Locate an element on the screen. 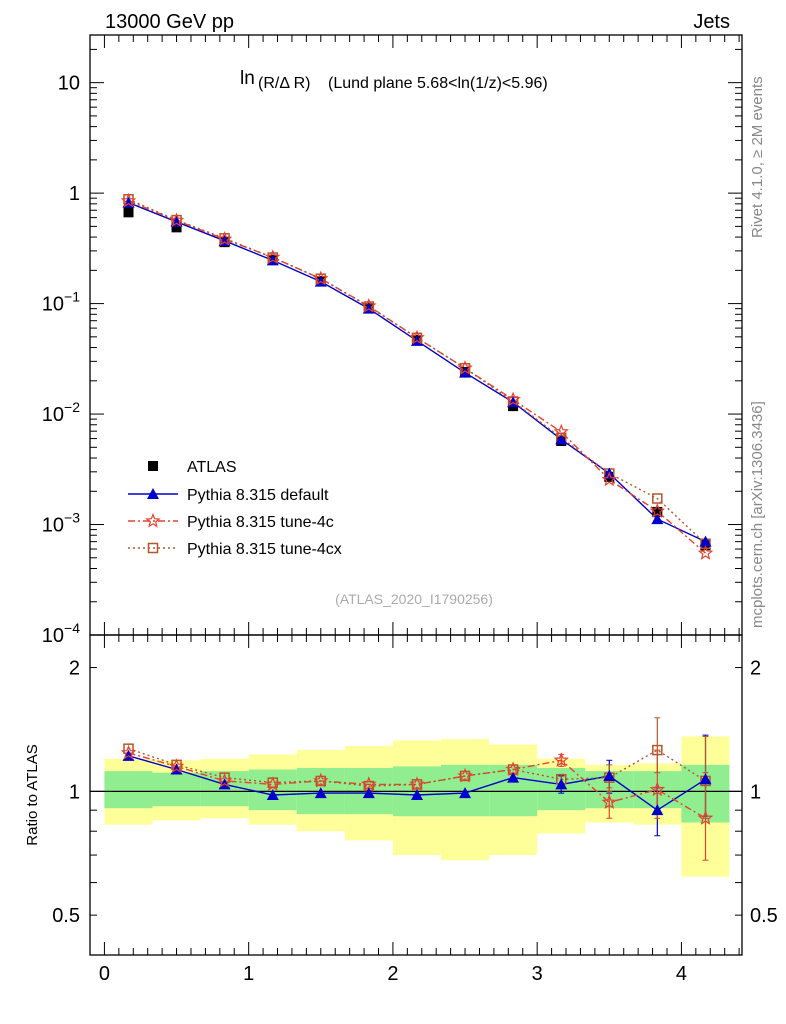 This screenshot has height=1024, width=786. legend-label-atlas: ATLAS is located at coordinates (212, 467).